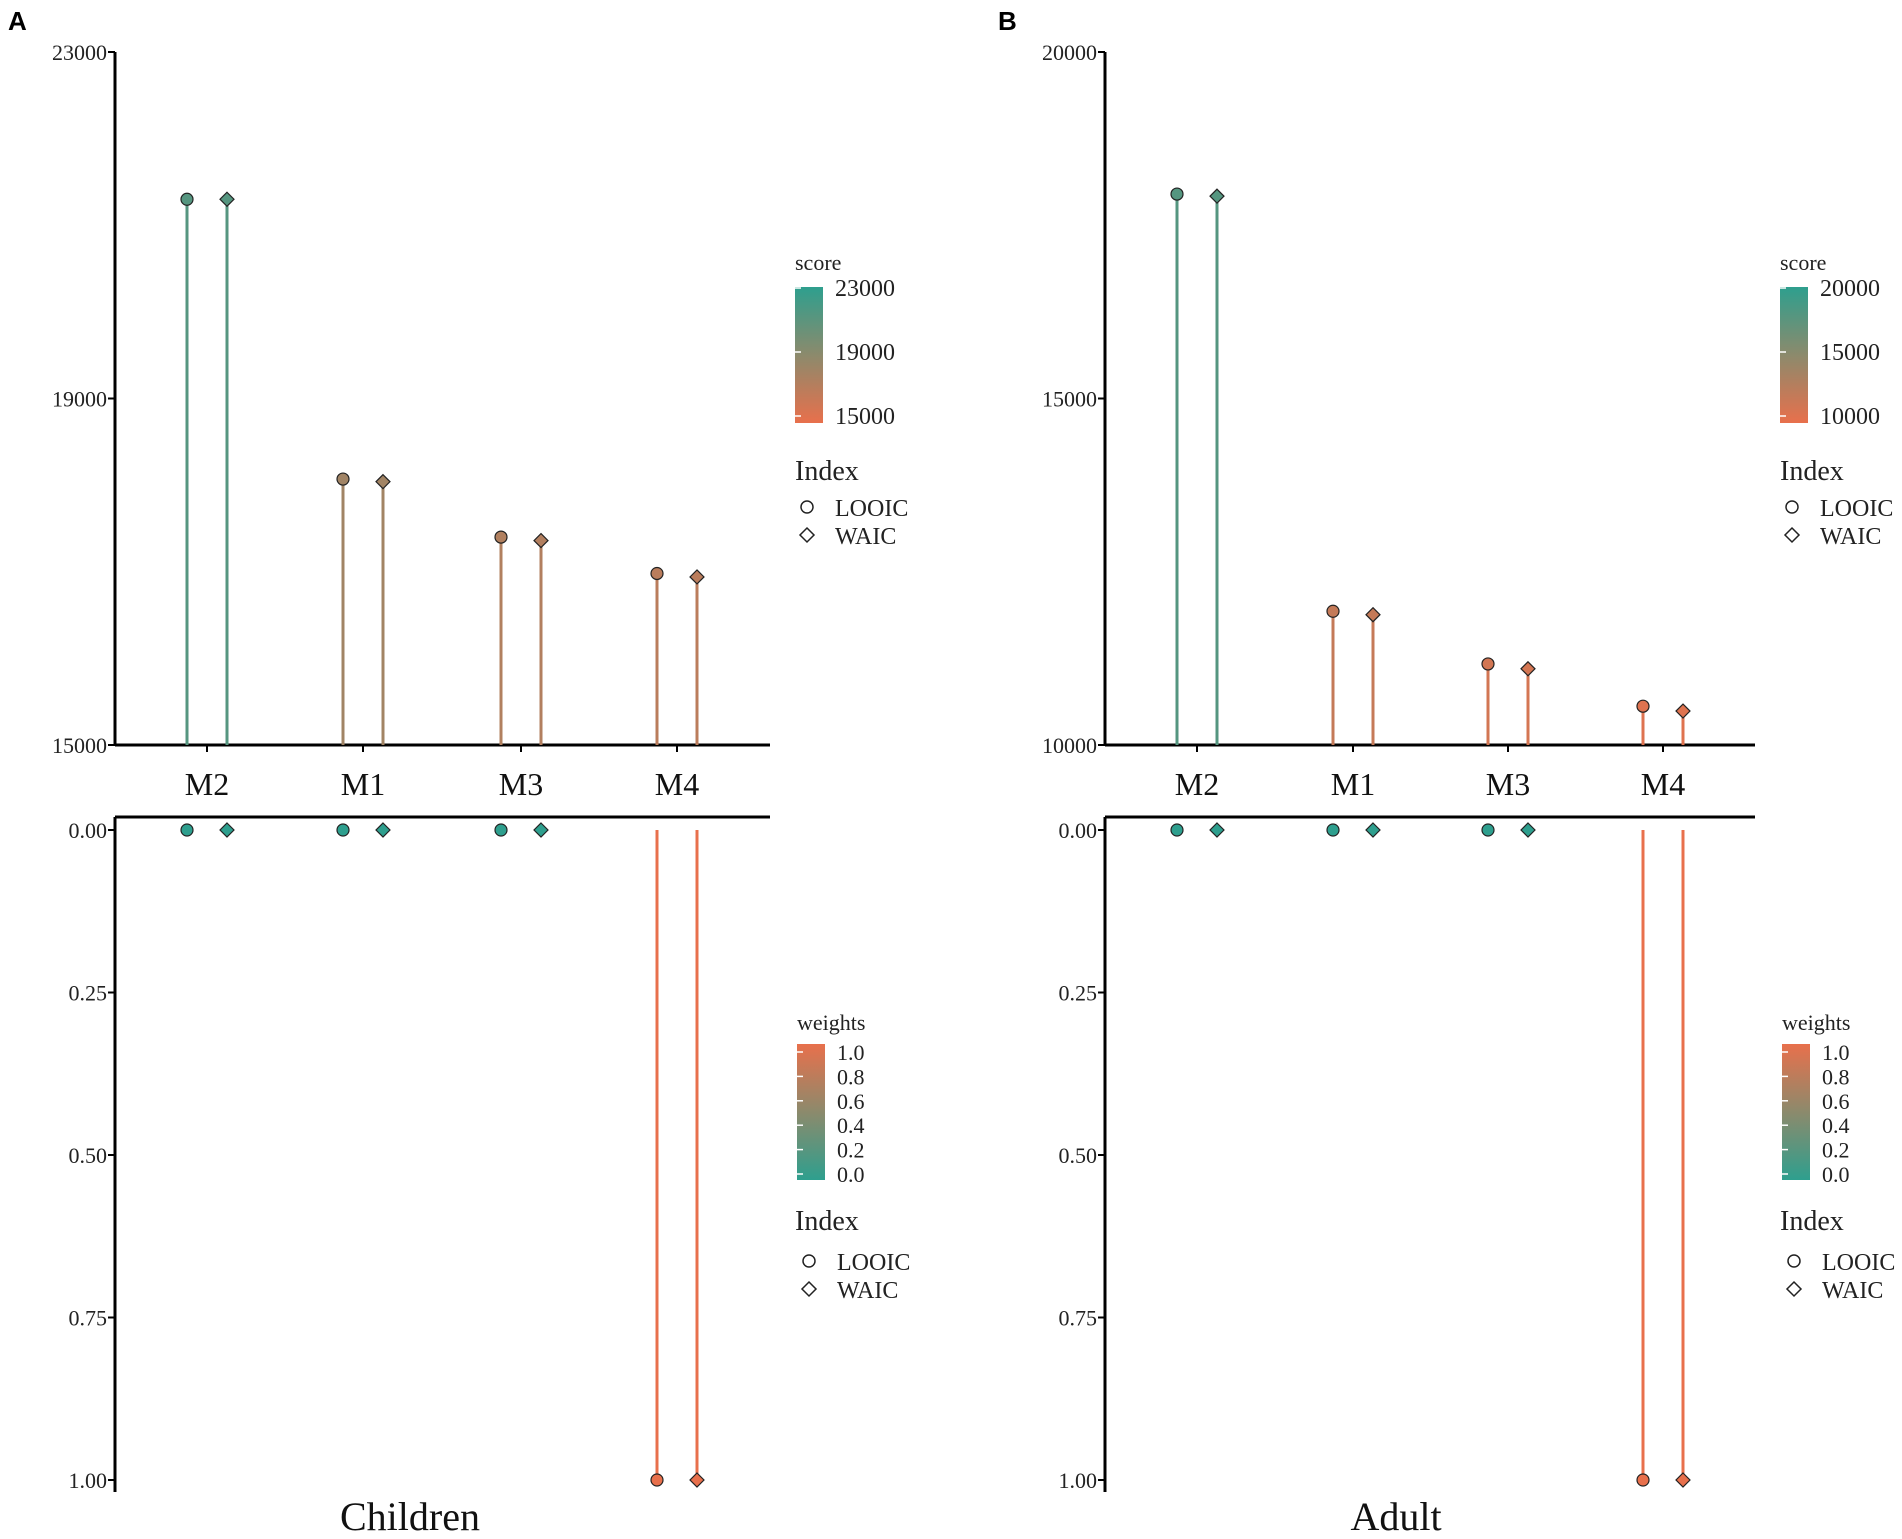  I want to click on panel-letter: B, so click(1007, 21).